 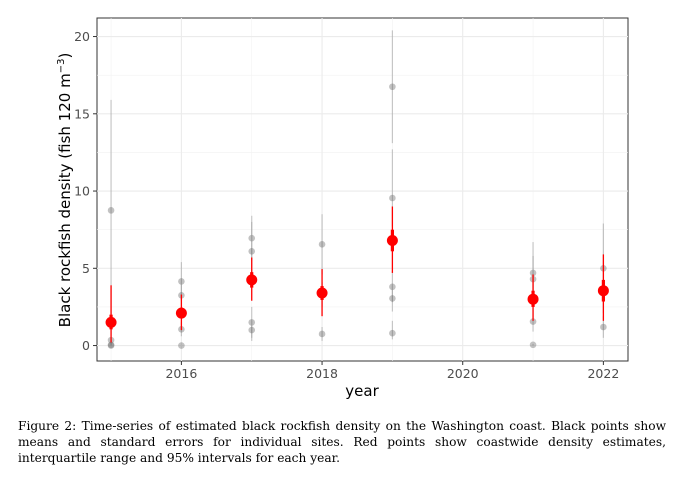 What do you see at coordinates (65, 200) in the screenshot?
I see `y-axis-title-main: Black rockfish density (fish 120 m` at bounding box center [65, 200].